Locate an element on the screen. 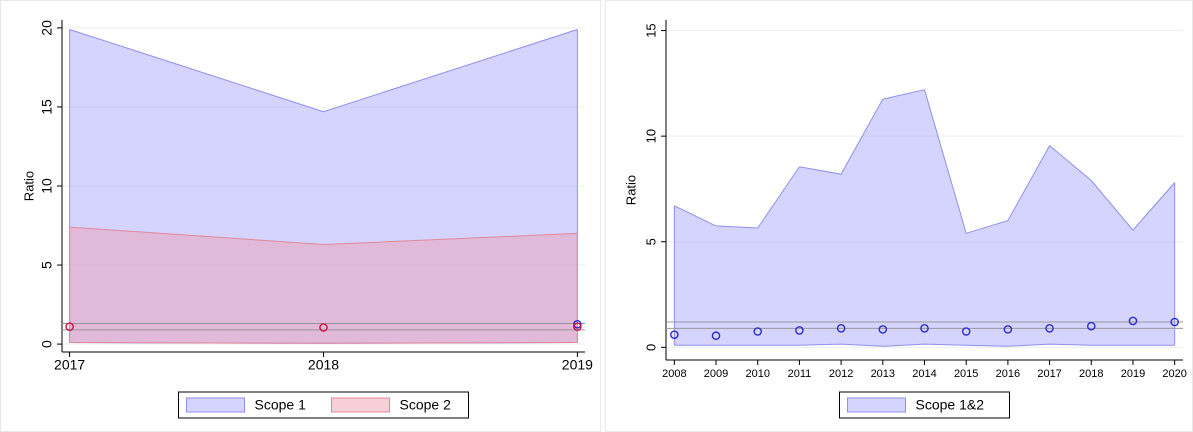  area-fill is located at coordinates (323, 285).